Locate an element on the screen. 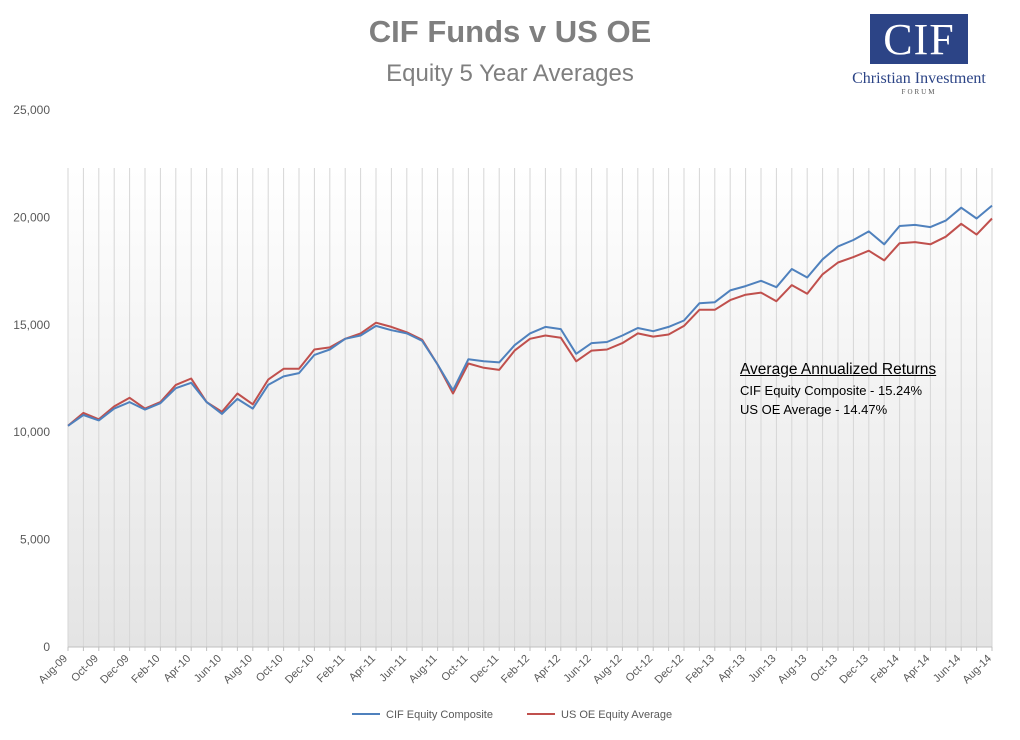  annotation-title: Average Annualized Returns is located at coordinates (838, 369).